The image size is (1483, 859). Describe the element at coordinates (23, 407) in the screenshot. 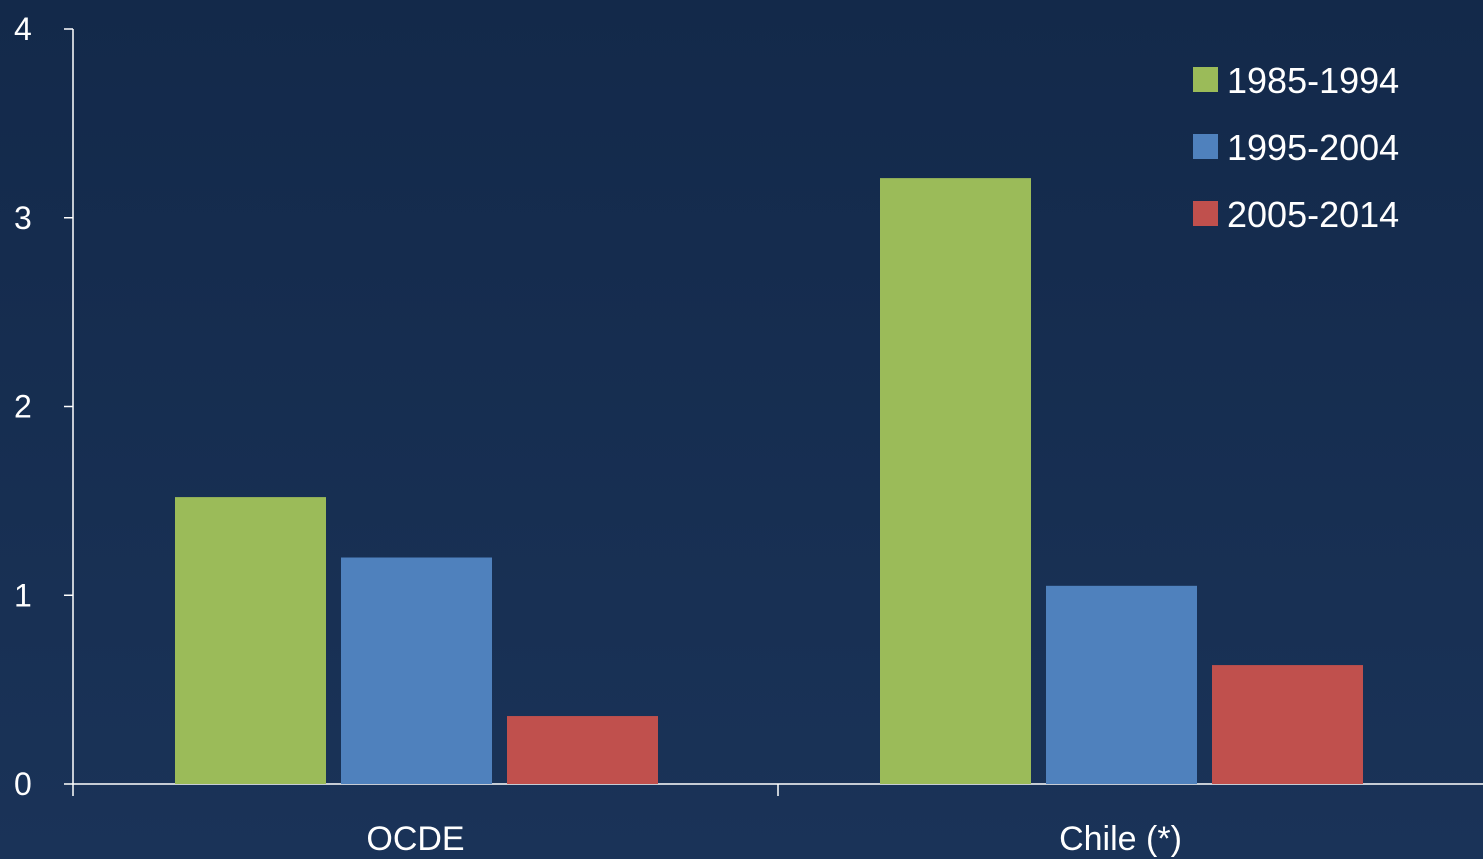

I see `y-tick-label: 2` at that location.